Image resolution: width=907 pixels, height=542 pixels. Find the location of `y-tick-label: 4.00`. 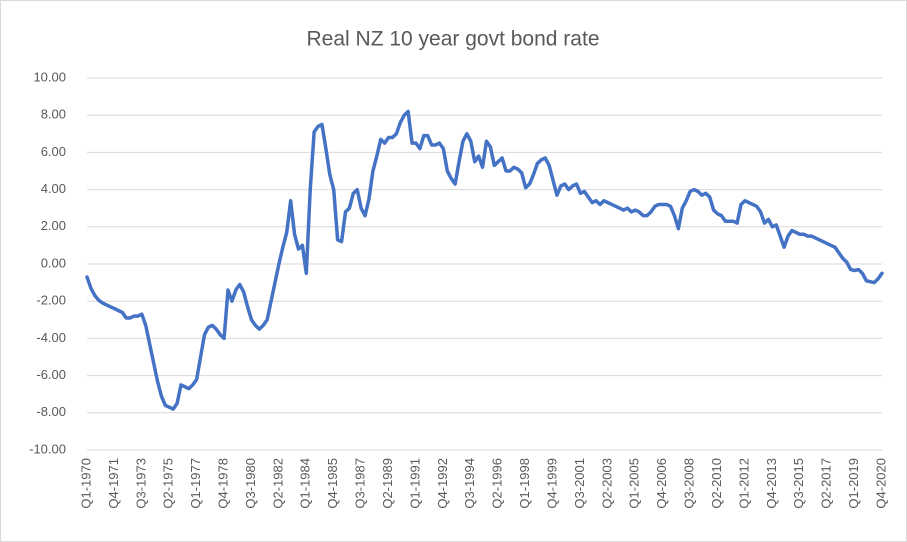

y-tick-label: 4.00 is located at coordinates (53, 188).